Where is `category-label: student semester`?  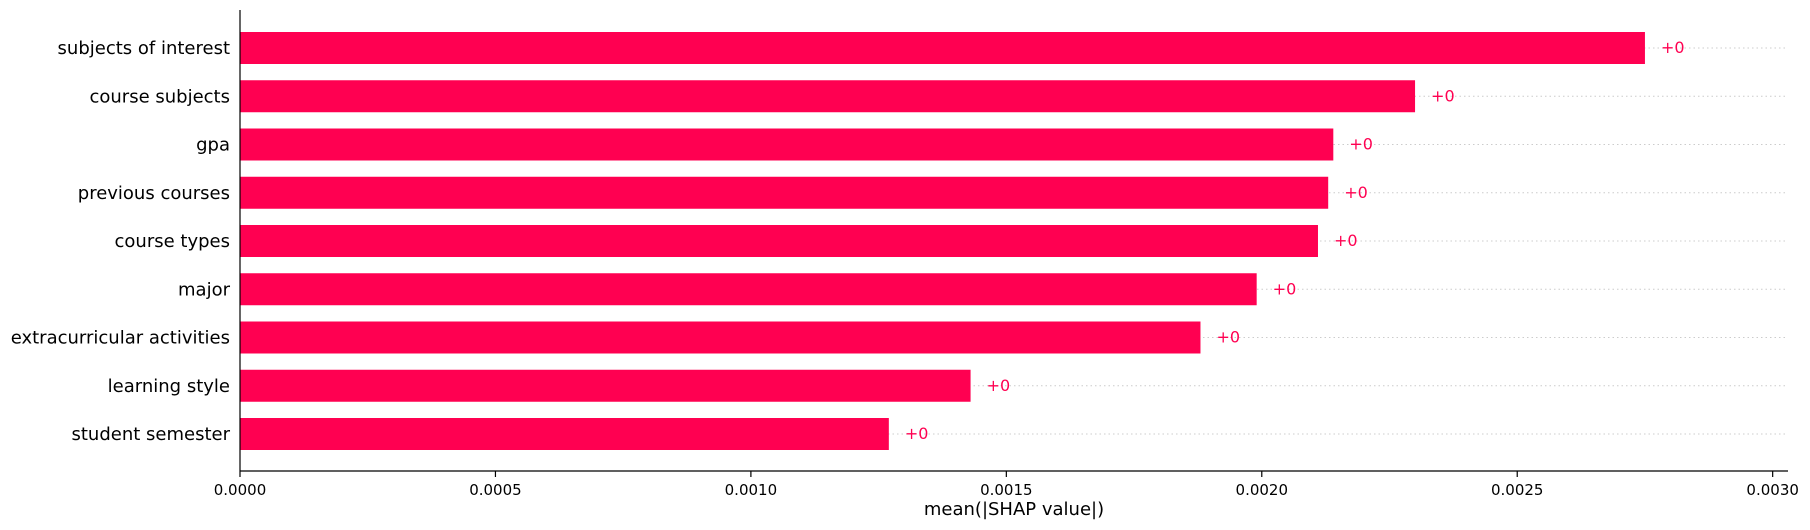 category-label: student semester is located at coordinates (150, 434).